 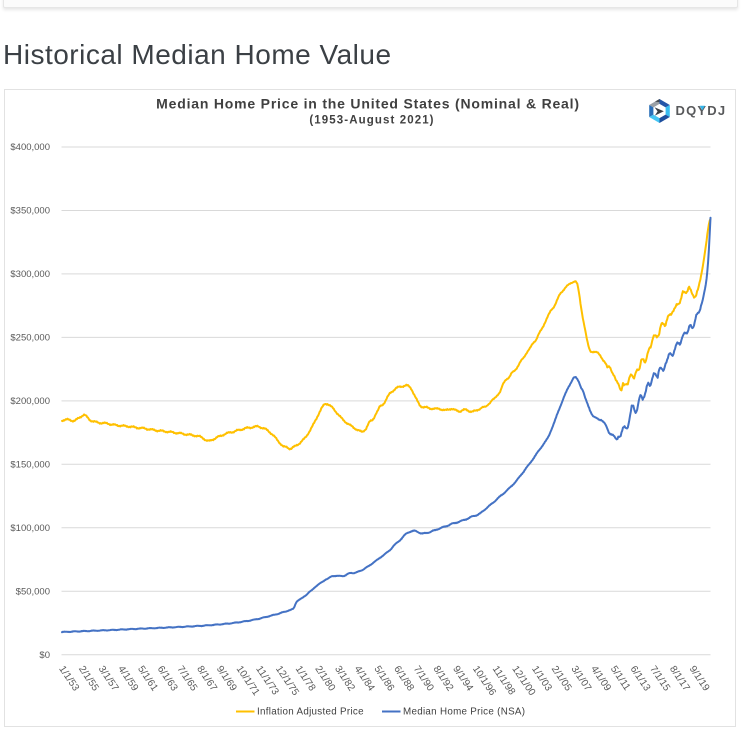 I want to click on svg-text: $150,000, so click(x=30, y=465).